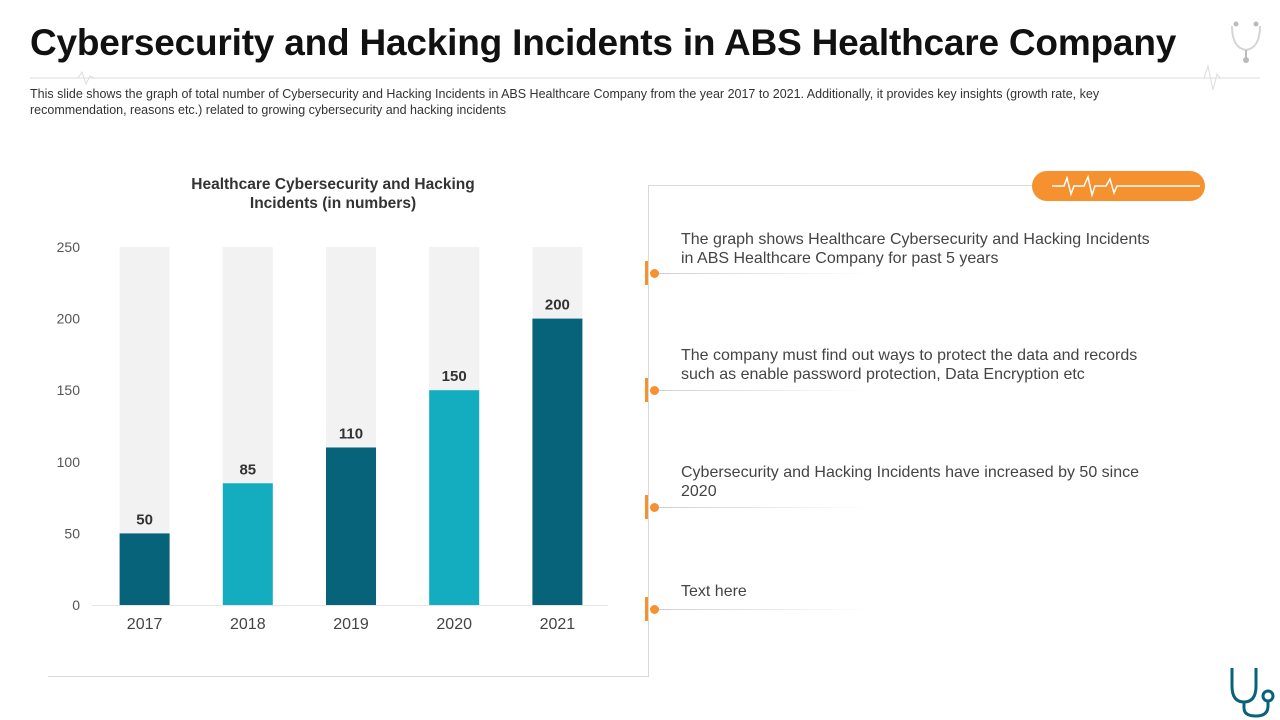 The width and height of the screenshot is (1280, 720). Describe the element at coordinates (714, 591) in the screenshot. I see `insight-text-4: Text here` at that location.